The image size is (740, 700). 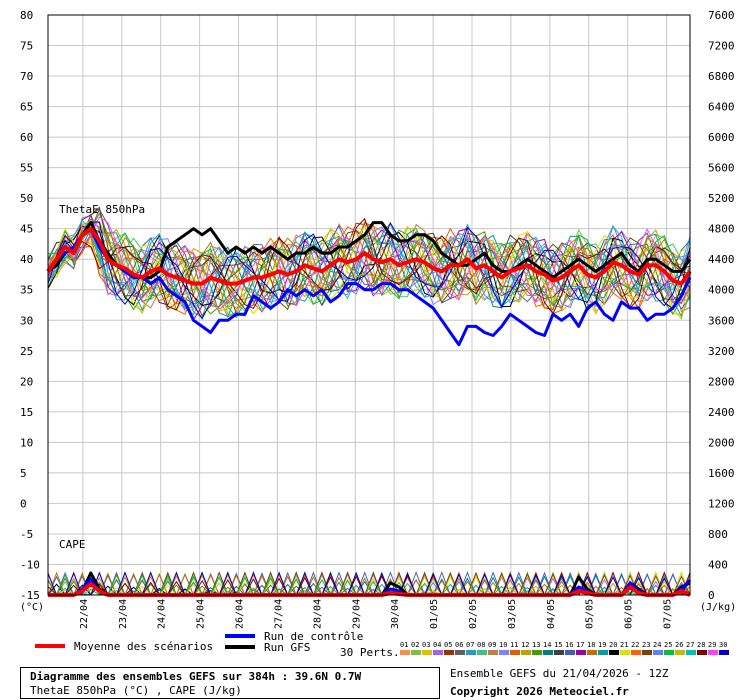 I want to click on left-tick-label: 50, so click(x=26, y=198).